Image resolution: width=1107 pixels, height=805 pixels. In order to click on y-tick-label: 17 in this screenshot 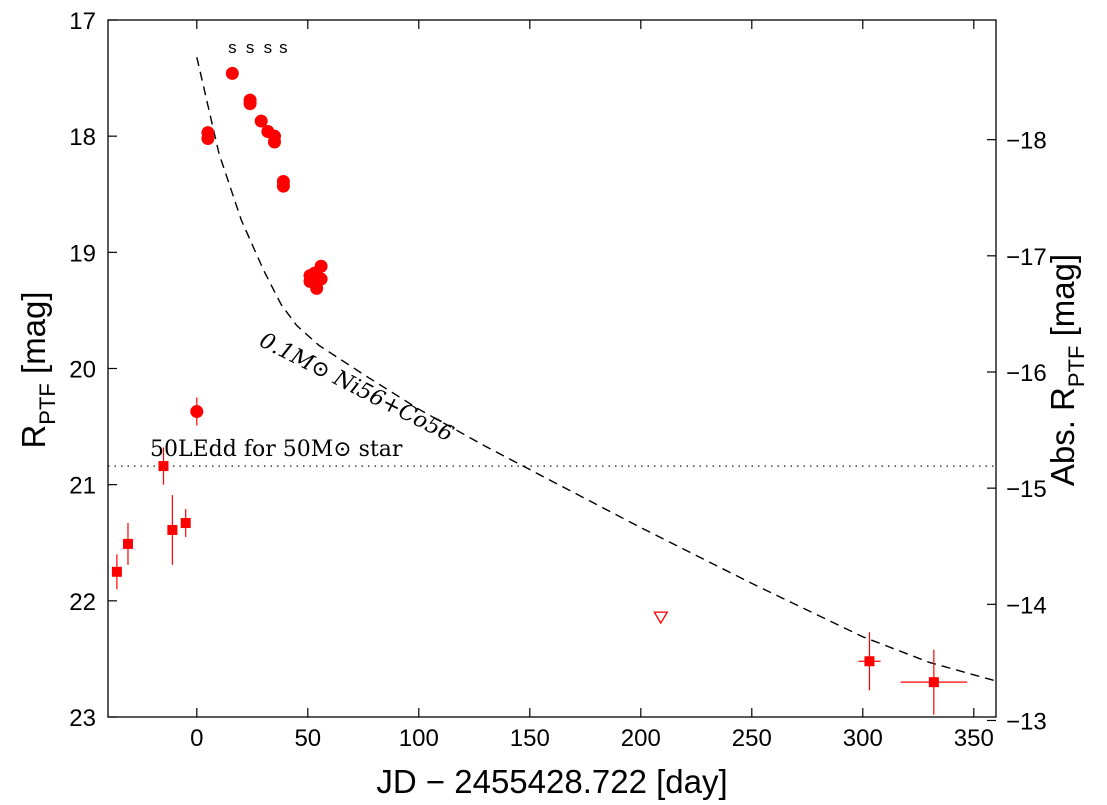, I will do `click(82, 21)`.